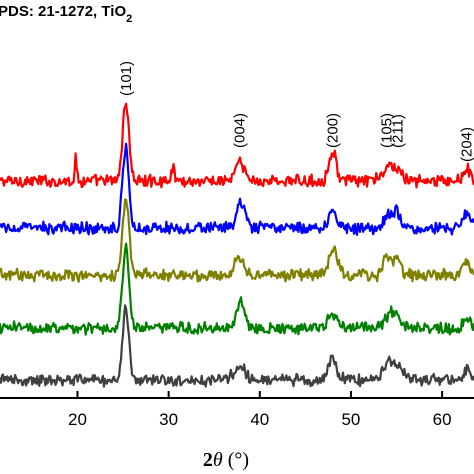 This screenshot has height=474, width=474. I want to click on header-subscript: 2, so click(129, 19).